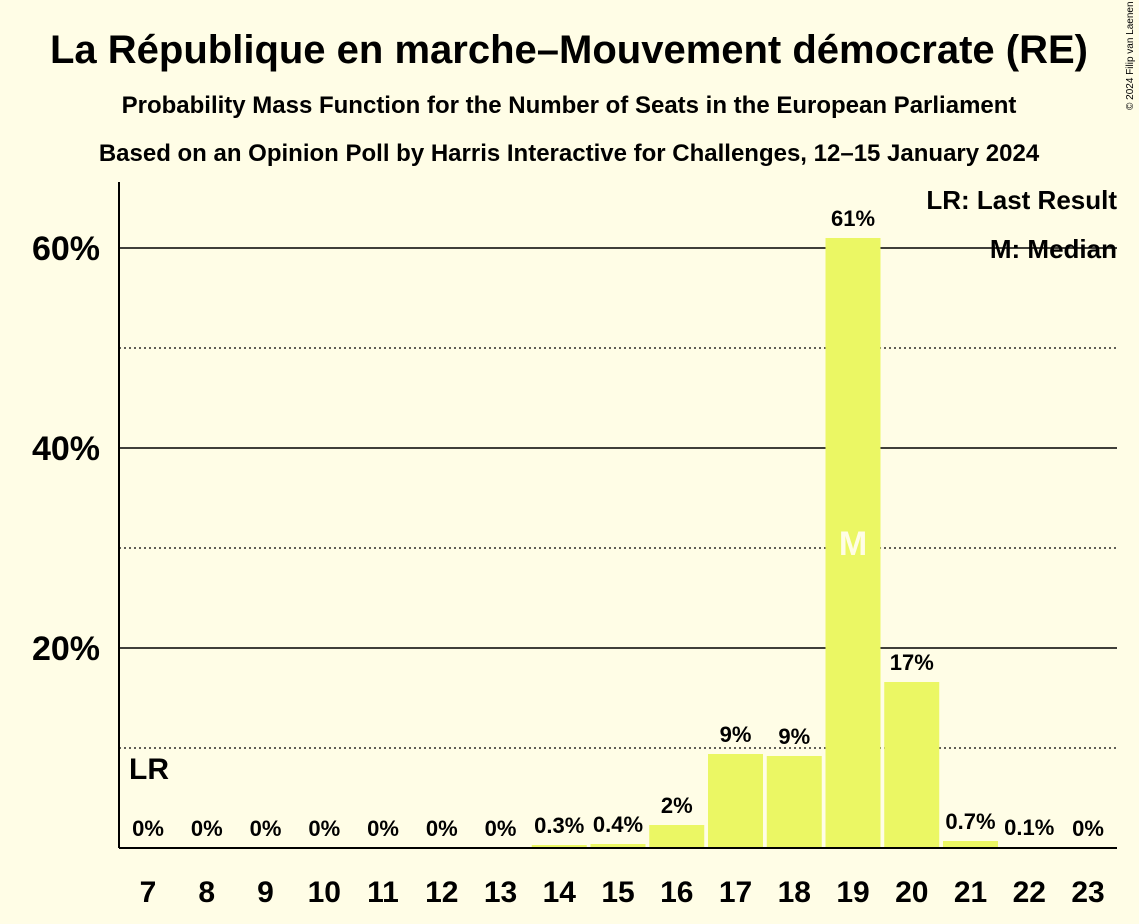  Describe the element at coordinates (148, 828) in the screenshot. I see `bar-label-7: 0%` at that location.